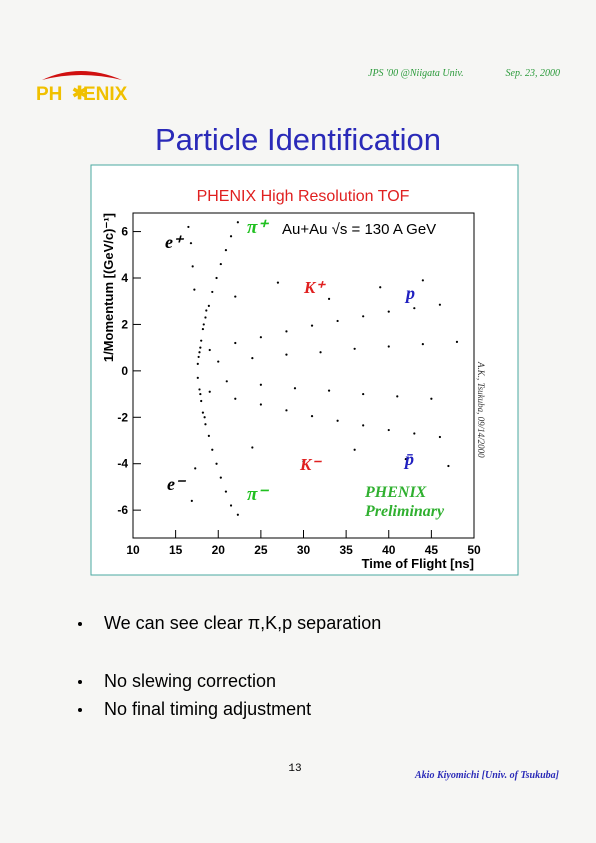  I want to click on y-tick-label: -2, so click(122, 417).